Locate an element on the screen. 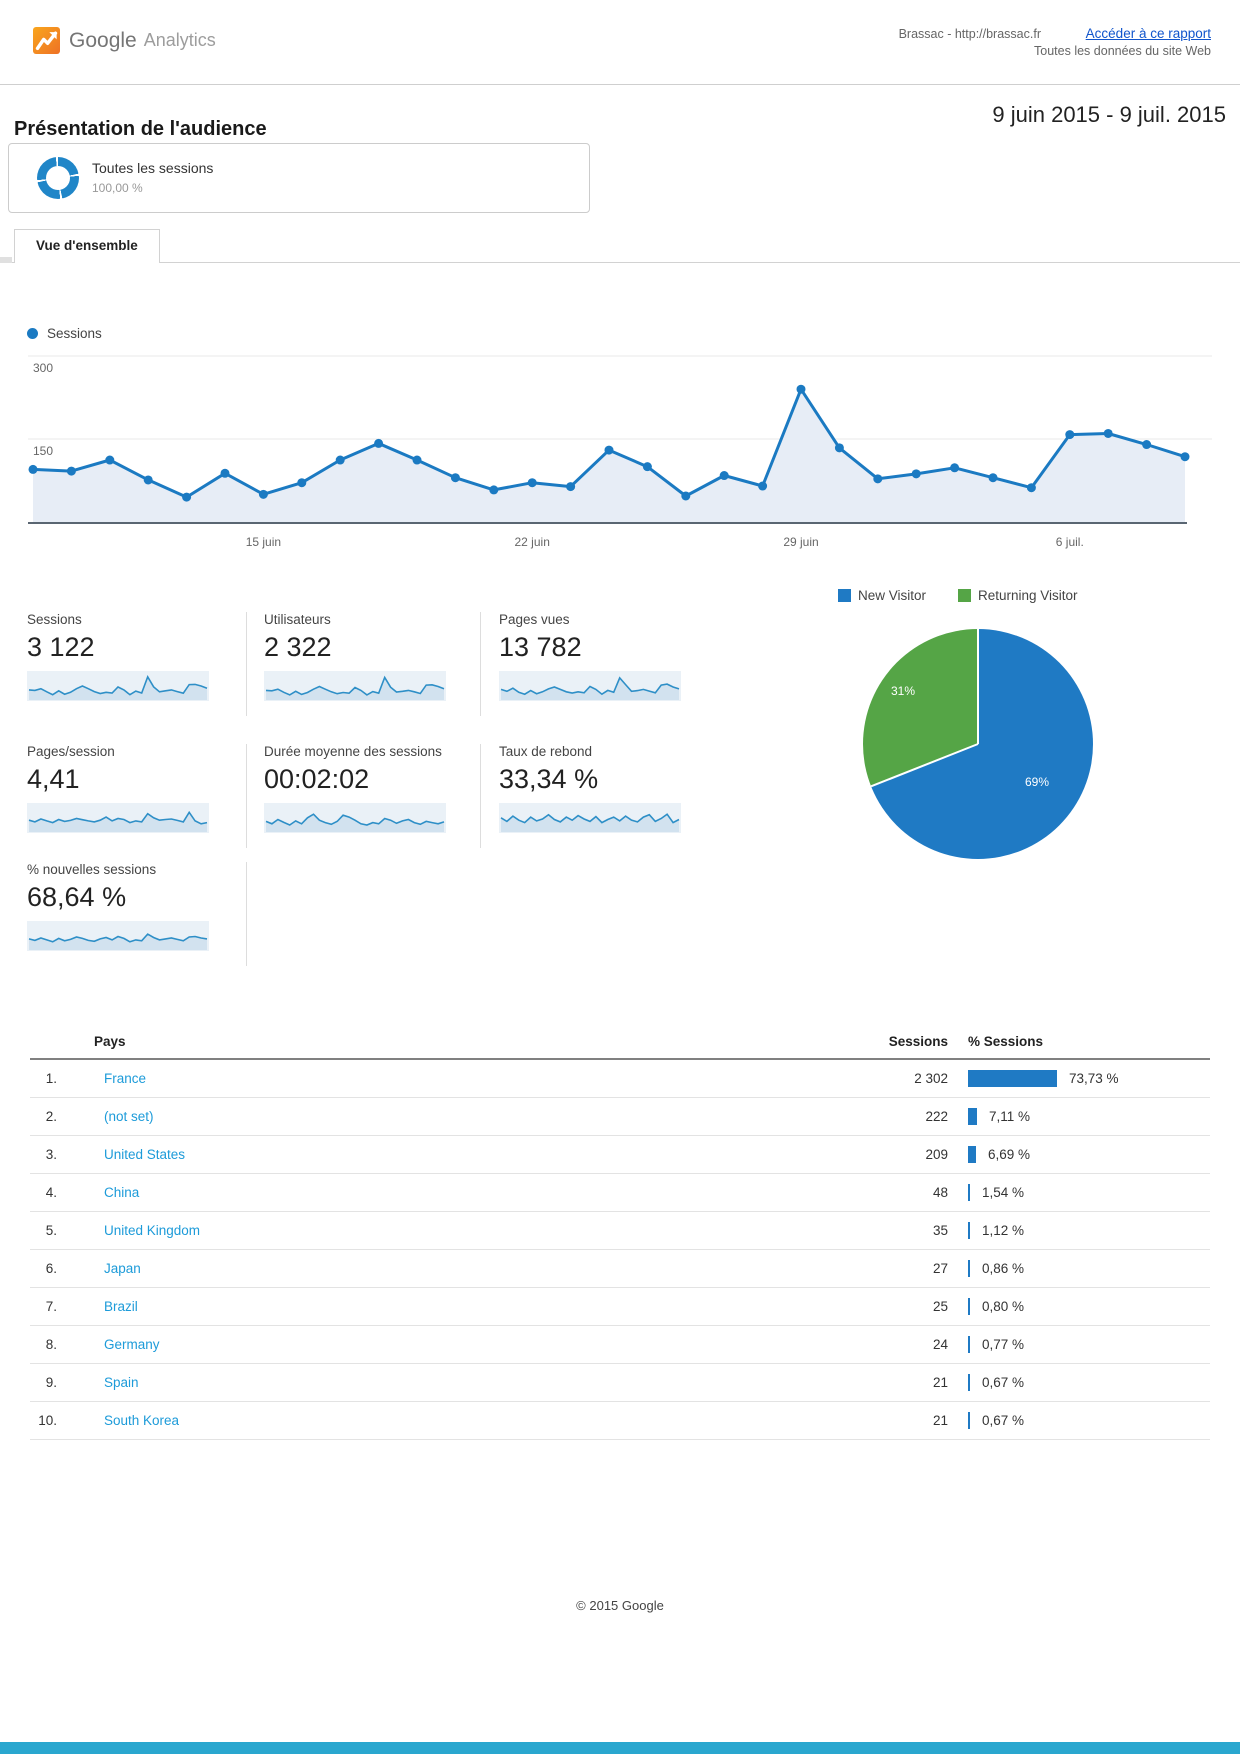 Image resolution: width=1240 pixels, height=1754 pixels. metric-card-5: Taux de rebond 33,34 % is located at coordinates (601, 788).